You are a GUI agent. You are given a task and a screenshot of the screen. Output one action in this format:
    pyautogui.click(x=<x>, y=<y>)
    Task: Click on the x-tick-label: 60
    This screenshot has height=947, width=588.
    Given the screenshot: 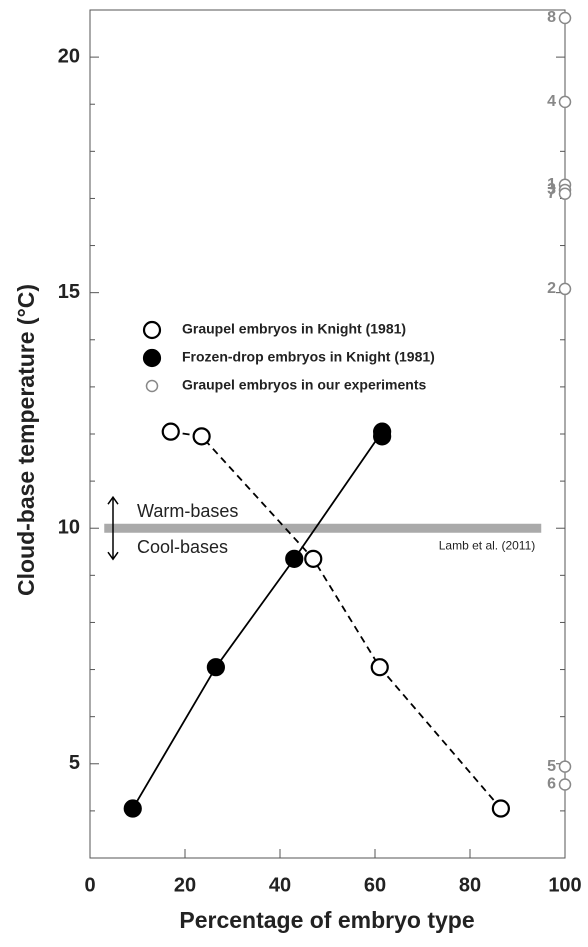 What is the action you would take?
    pyautogui.click(x=375, y=885)
    